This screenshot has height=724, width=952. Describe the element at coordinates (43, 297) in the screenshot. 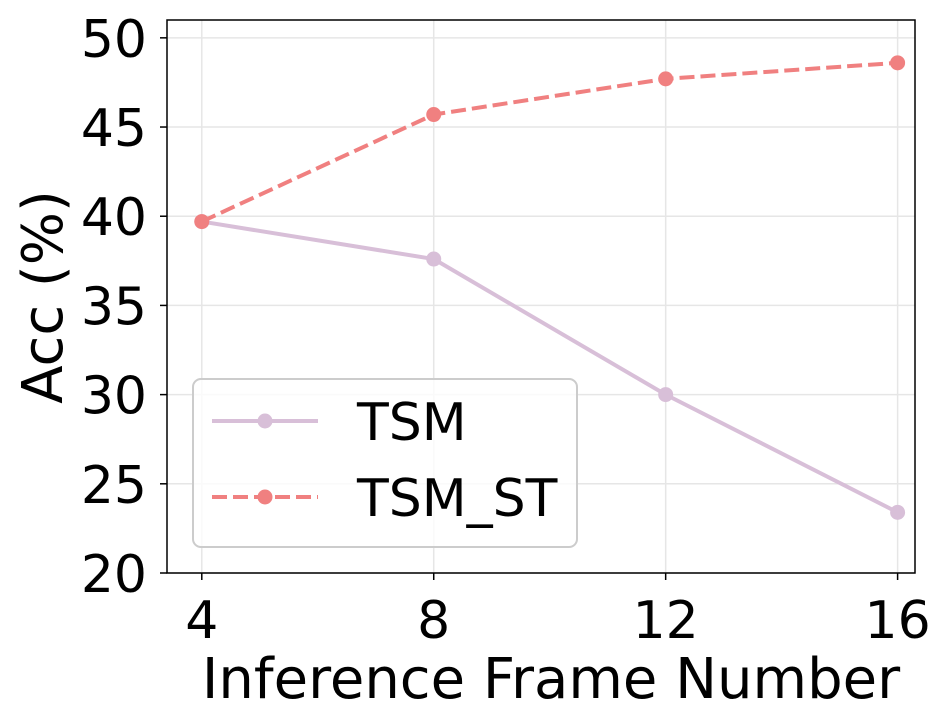

I see `y-axis-label: Acc (%)` at that location.